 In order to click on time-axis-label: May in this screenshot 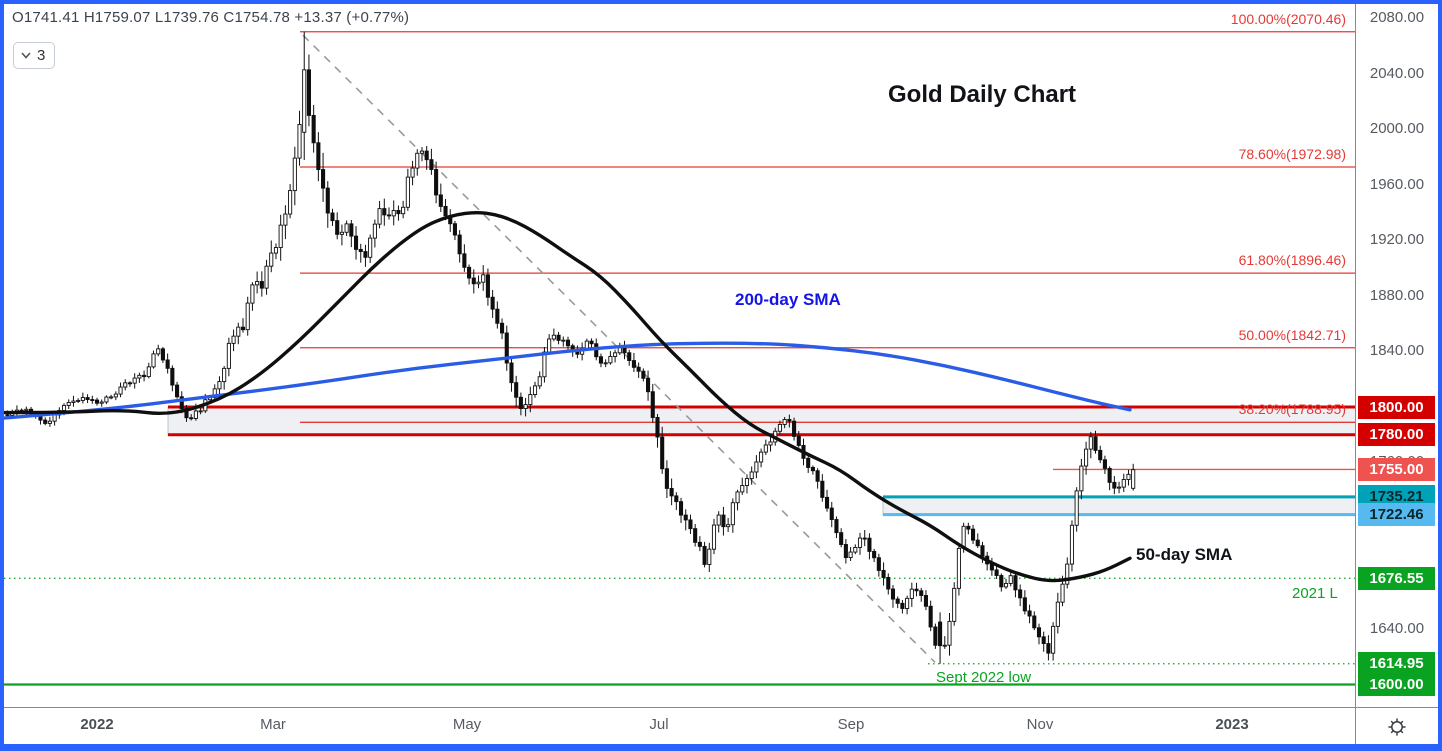, I will do `click(467, 724)`.